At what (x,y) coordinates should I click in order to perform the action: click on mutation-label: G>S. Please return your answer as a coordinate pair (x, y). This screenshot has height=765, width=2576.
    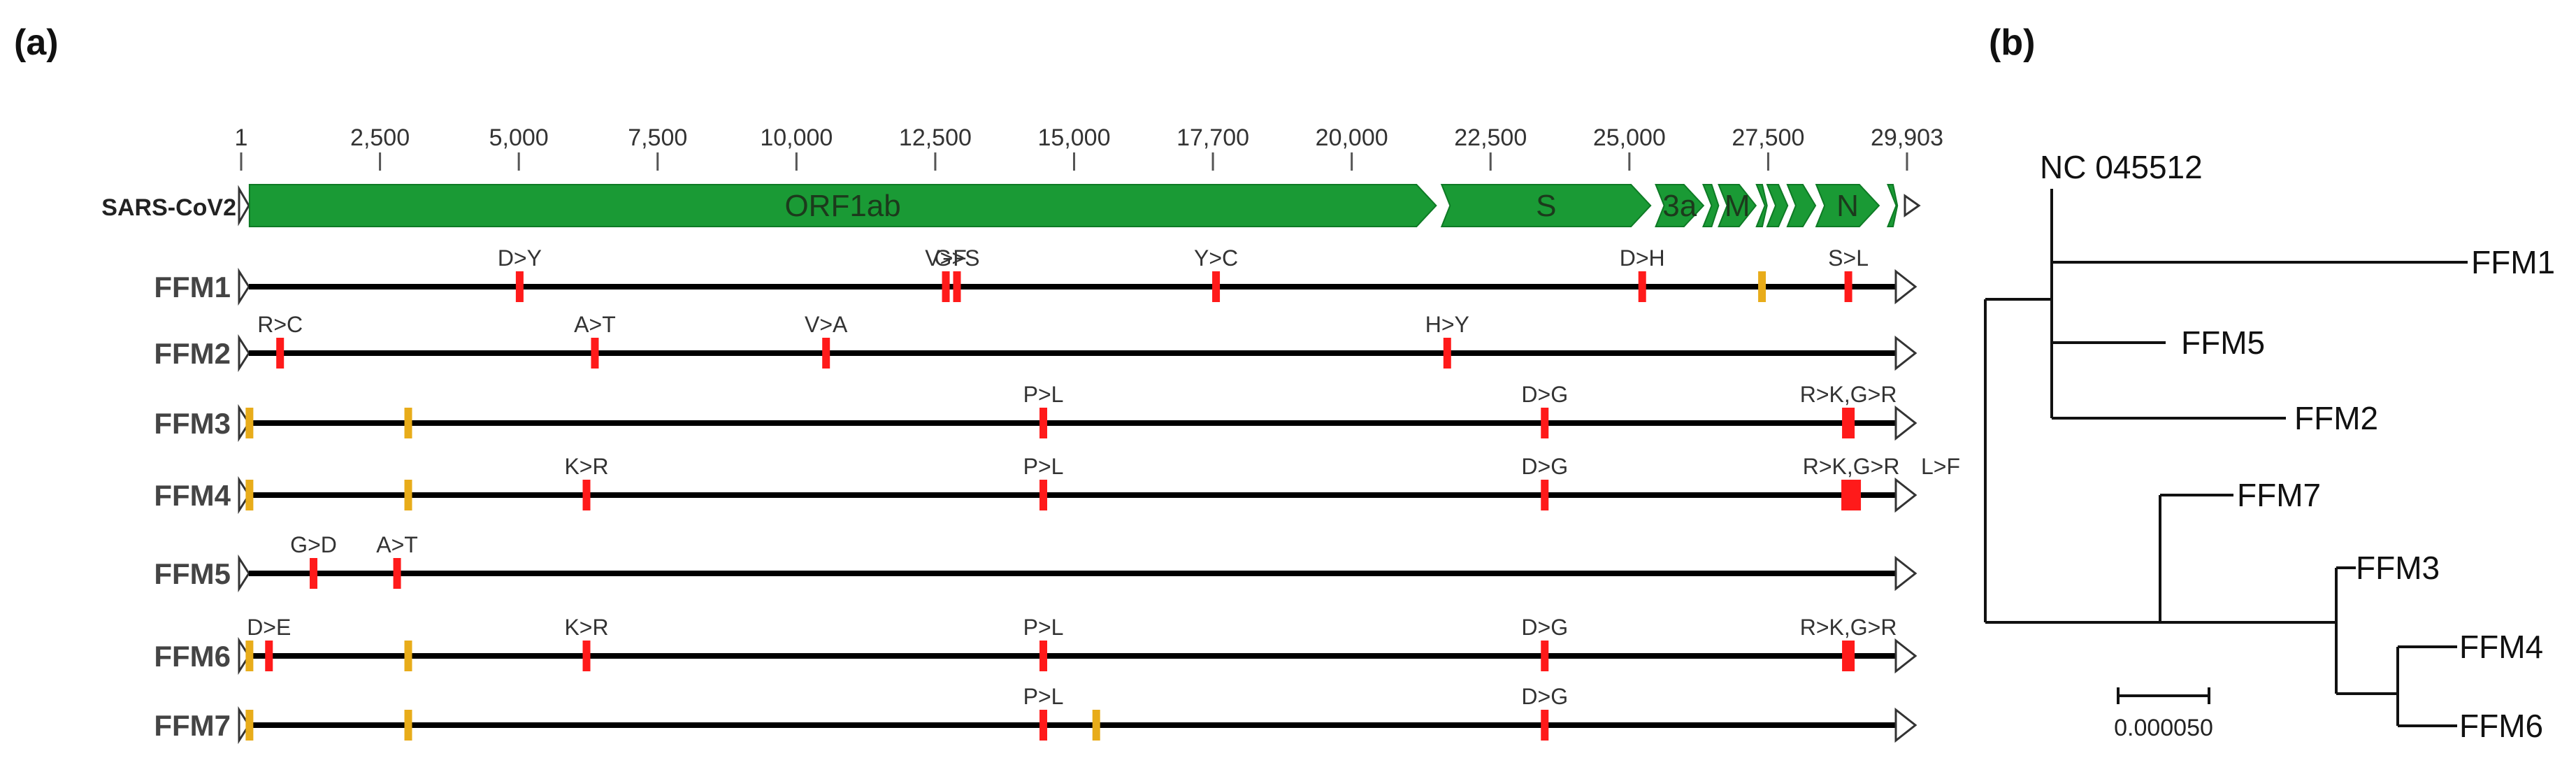
    Looking at the image, I should click on (957, 258).